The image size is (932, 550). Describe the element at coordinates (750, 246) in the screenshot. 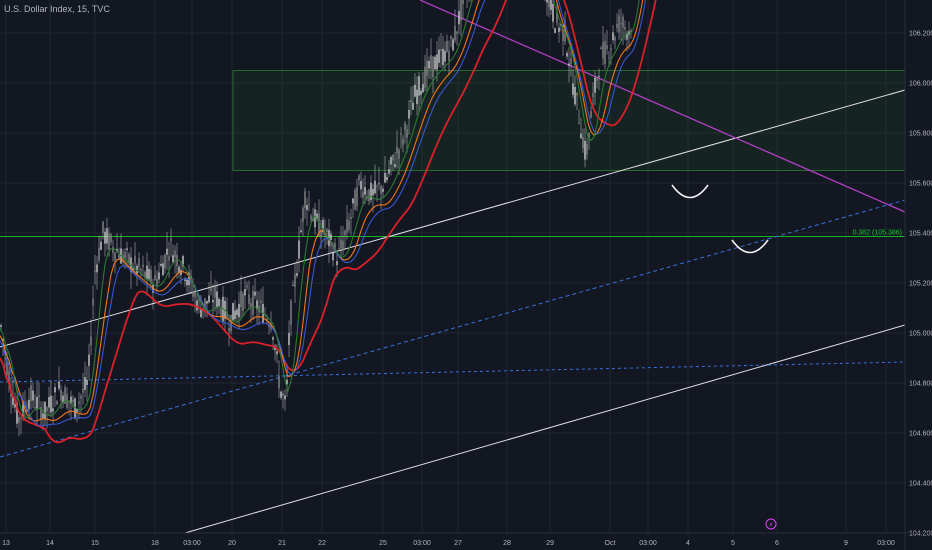

I see `right-shoulder-arc` at that location.